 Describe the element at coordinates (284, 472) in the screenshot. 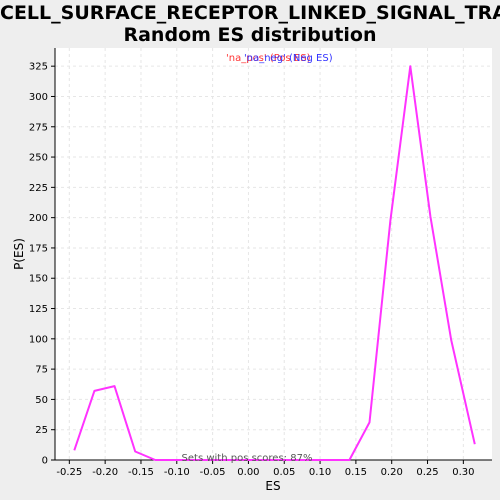

I see `x-tick-label: 0.05` at that location.